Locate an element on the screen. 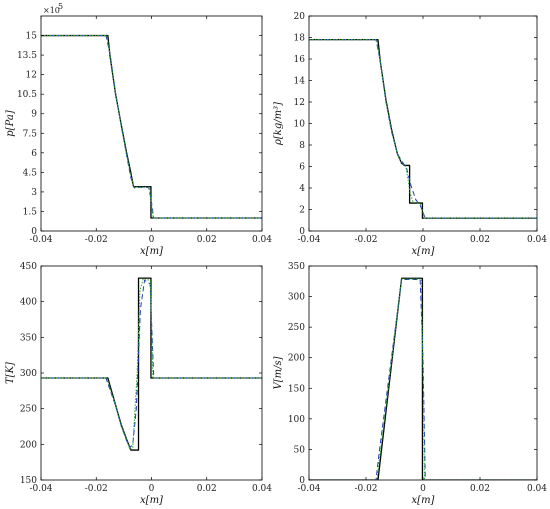  y-tick-label: 9 is located at coordinates (34, 115).